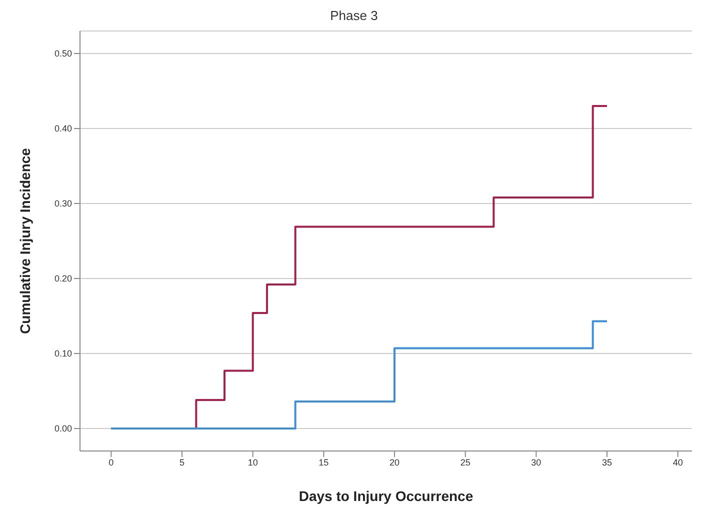 The image size is (708, 519). What do you see at coordinates (607, 462) in the screenshot?
I see `x-tick-label: 35` at bounding box center [607, 462].